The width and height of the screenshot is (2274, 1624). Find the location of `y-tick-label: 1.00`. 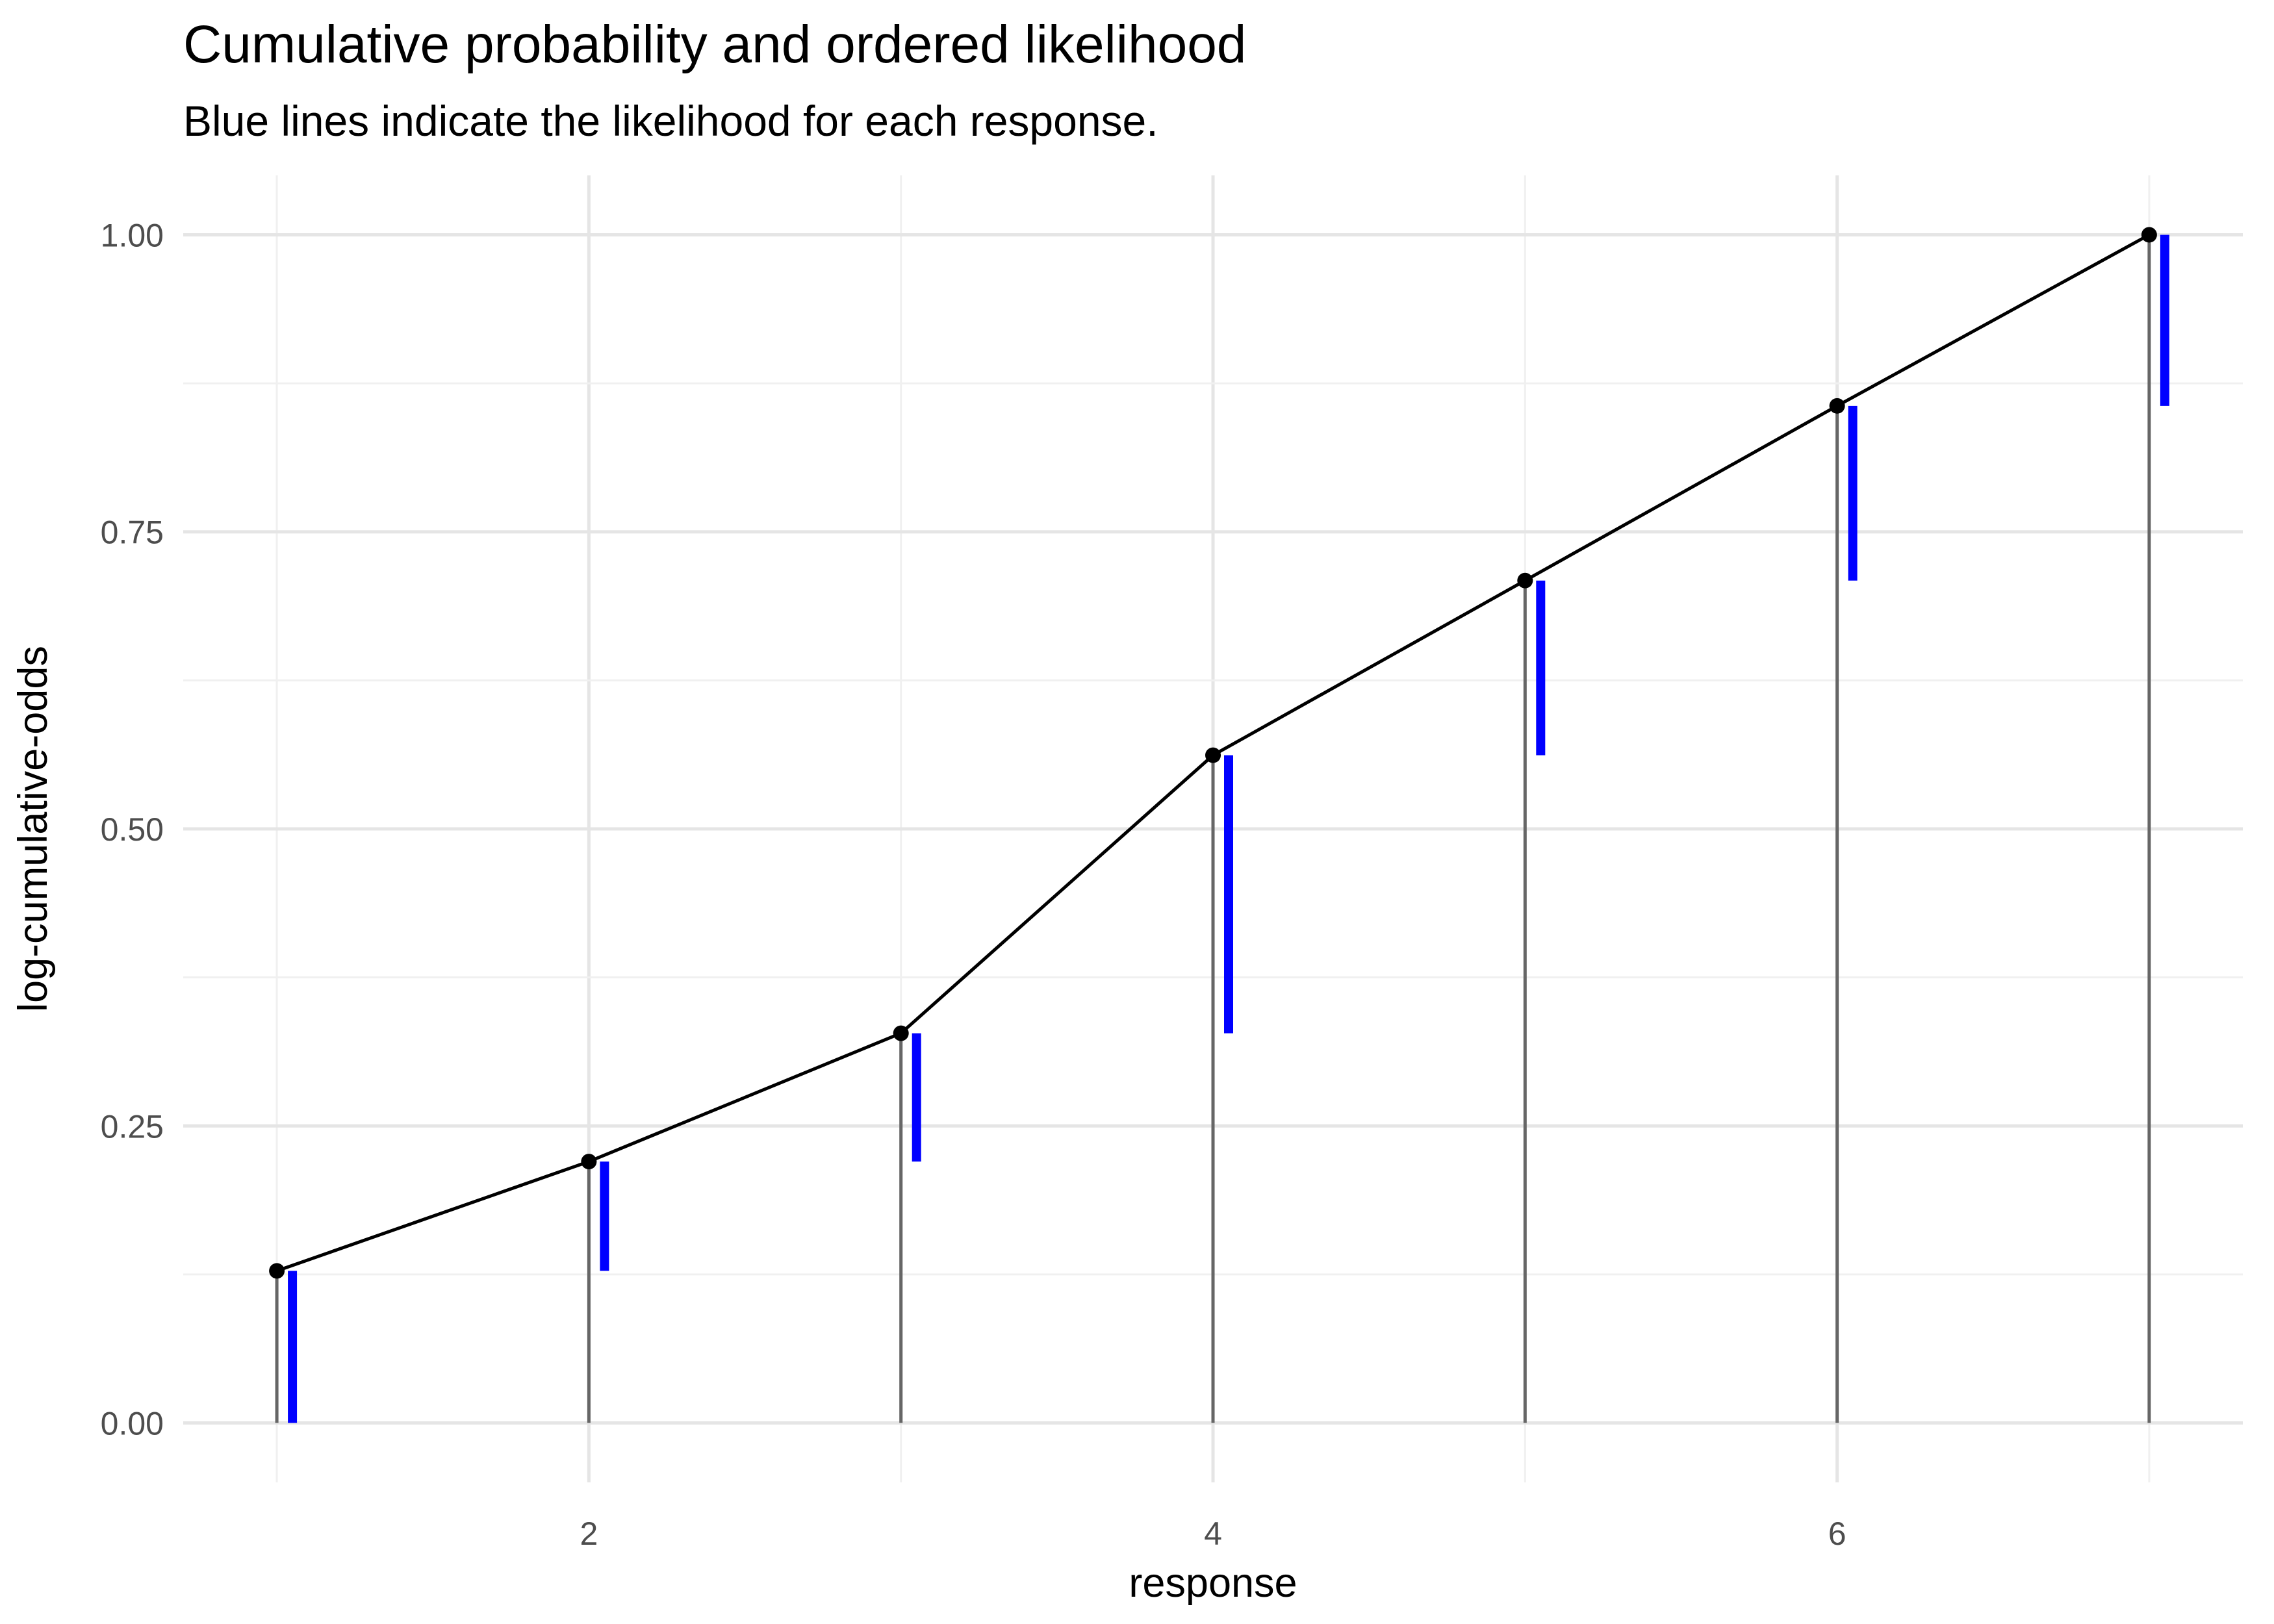

y-tick-label: 1.00 is located at coordinates (132, 235).